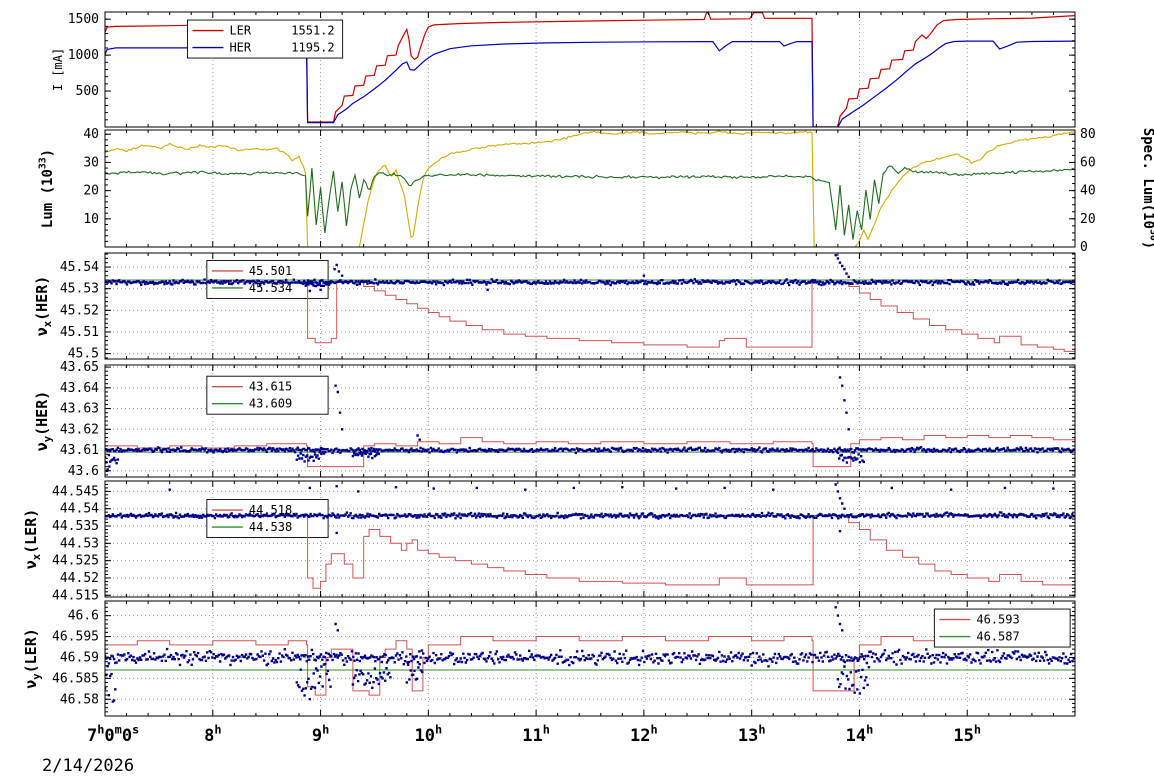 The height and width of the screenshot is (782, 1154). What do you see at coordinates (212, 734) in the screenshot?
I see `x-tick-label: 8h` at bounding box center [212, 734].